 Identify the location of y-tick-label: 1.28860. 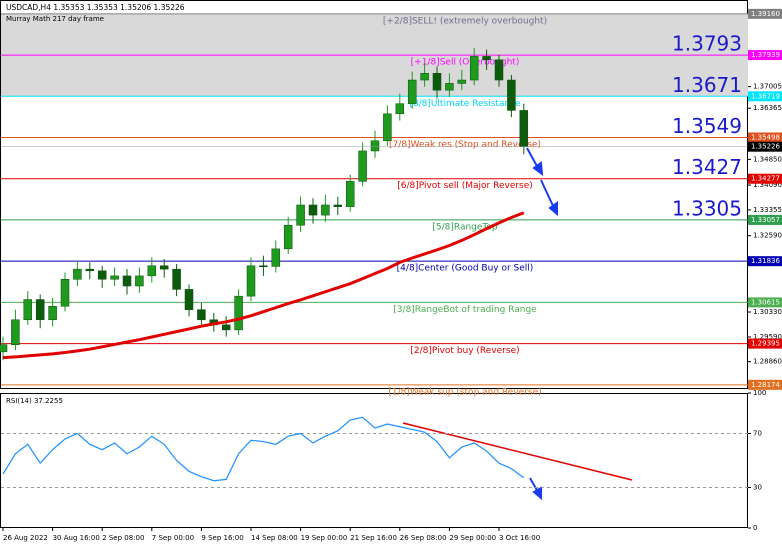
(767, 362).